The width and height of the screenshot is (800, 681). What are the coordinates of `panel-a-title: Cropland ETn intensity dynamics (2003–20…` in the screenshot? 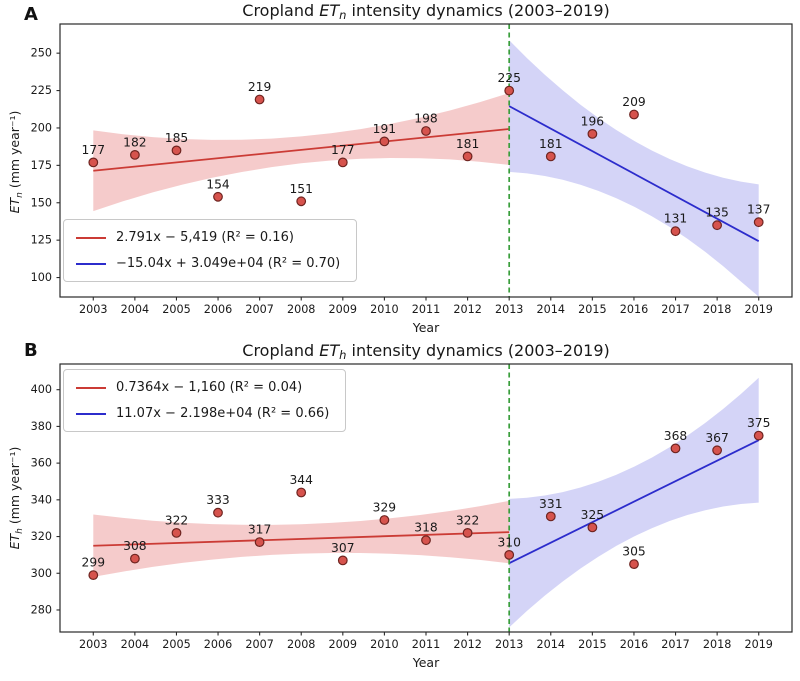 It's located at (426, 11).